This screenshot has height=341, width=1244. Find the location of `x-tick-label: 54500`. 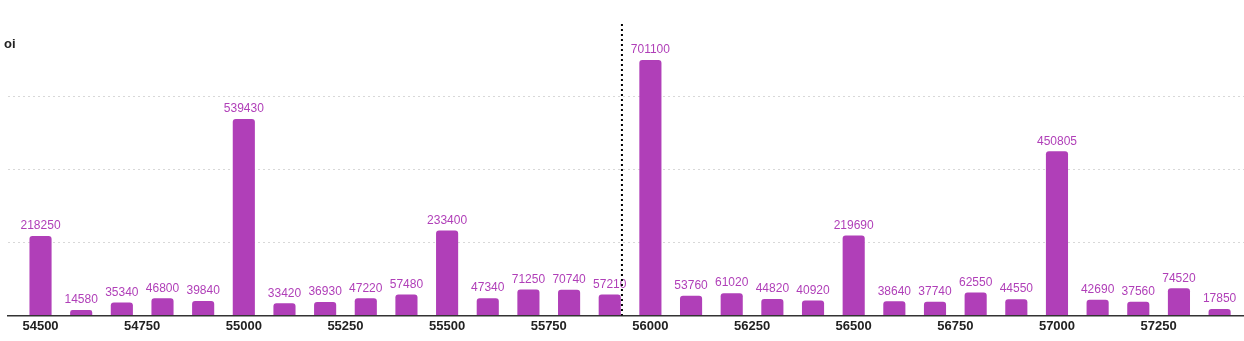

x-tick-label: 54500 is located at coordinates (40, 325).